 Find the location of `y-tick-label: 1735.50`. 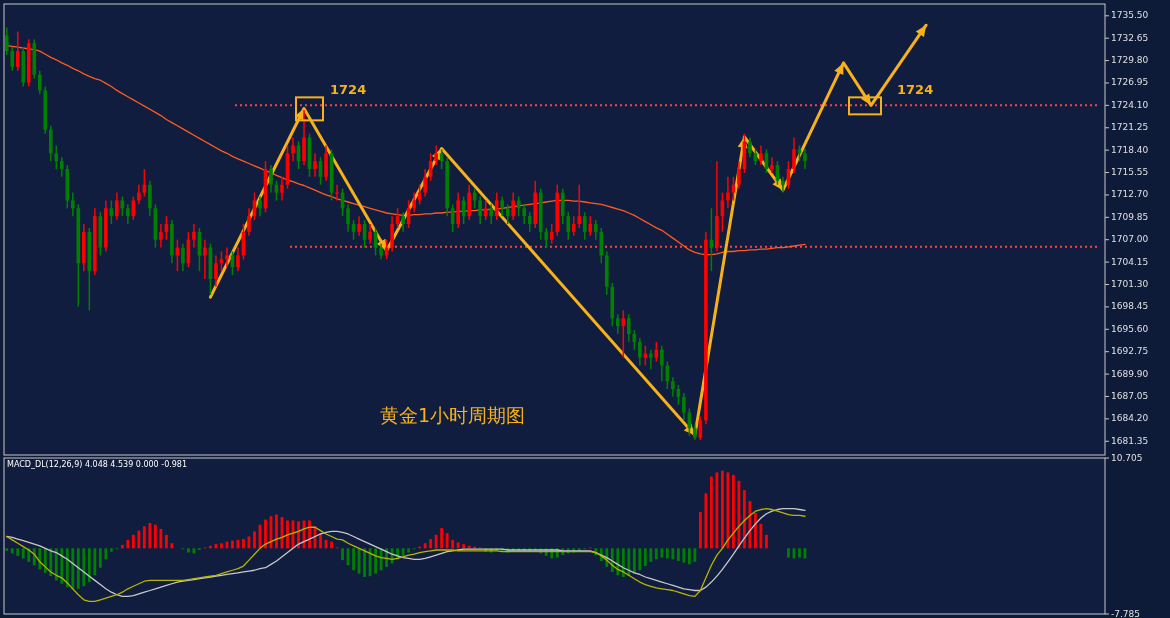

y-tick-label: 1735.50 is located at coordinates (1130, 15).